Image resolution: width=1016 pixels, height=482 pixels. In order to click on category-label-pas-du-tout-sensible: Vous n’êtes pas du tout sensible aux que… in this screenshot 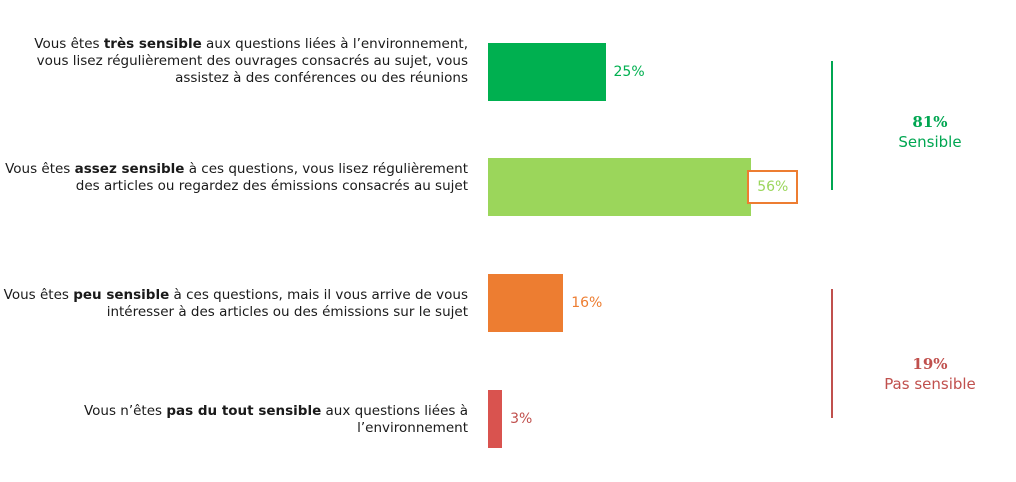, I will do `click(275, 419)`.